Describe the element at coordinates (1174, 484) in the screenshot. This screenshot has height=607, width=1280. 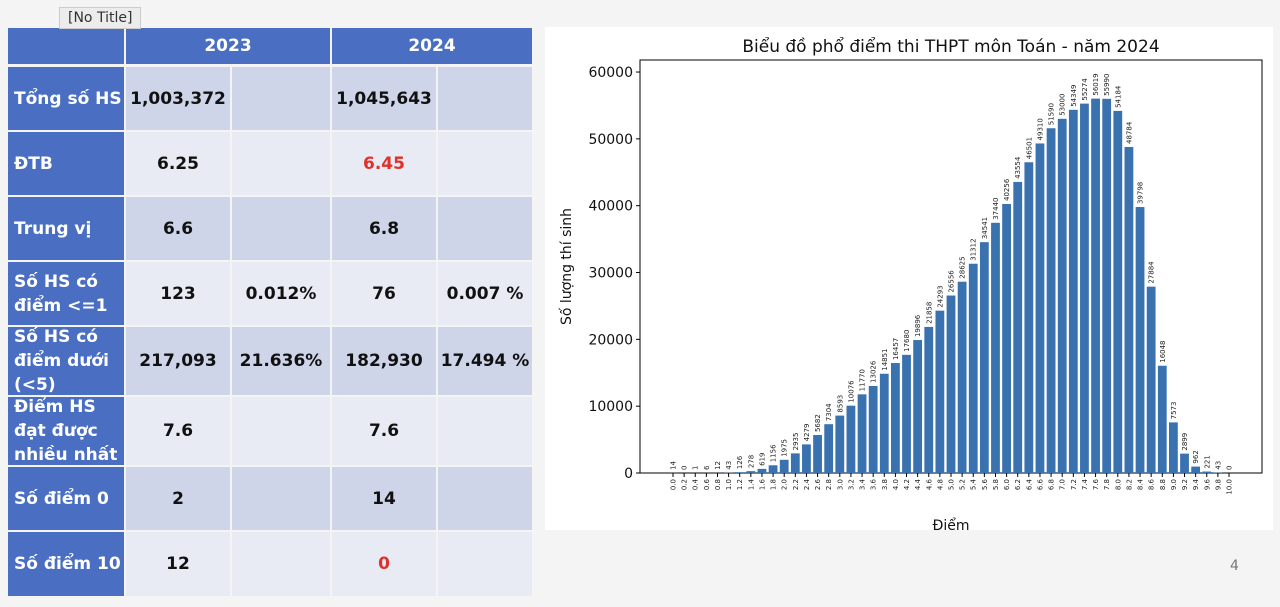
I see `x-tick-label: 9.0` at that location.